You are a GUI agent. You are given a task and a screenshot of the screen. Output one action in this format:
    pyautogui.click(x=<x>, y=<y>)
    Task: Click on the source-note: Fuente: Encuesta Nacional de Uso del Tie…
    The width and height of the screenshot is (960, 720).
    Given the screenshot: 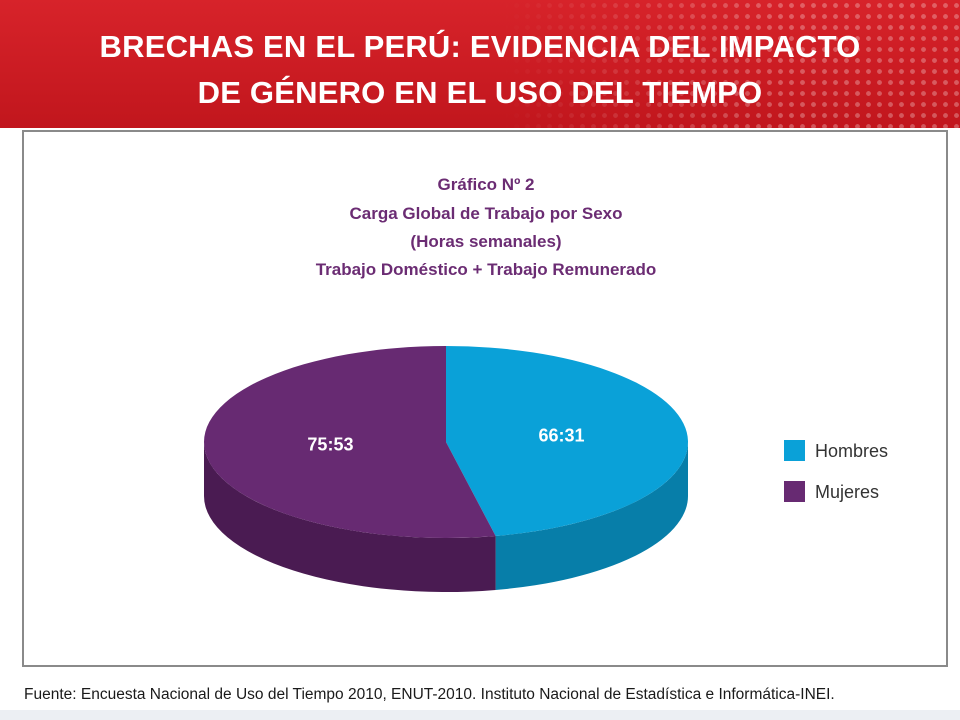 What is the action you would take?
    pyautogui.click(x=429, y=694)
    